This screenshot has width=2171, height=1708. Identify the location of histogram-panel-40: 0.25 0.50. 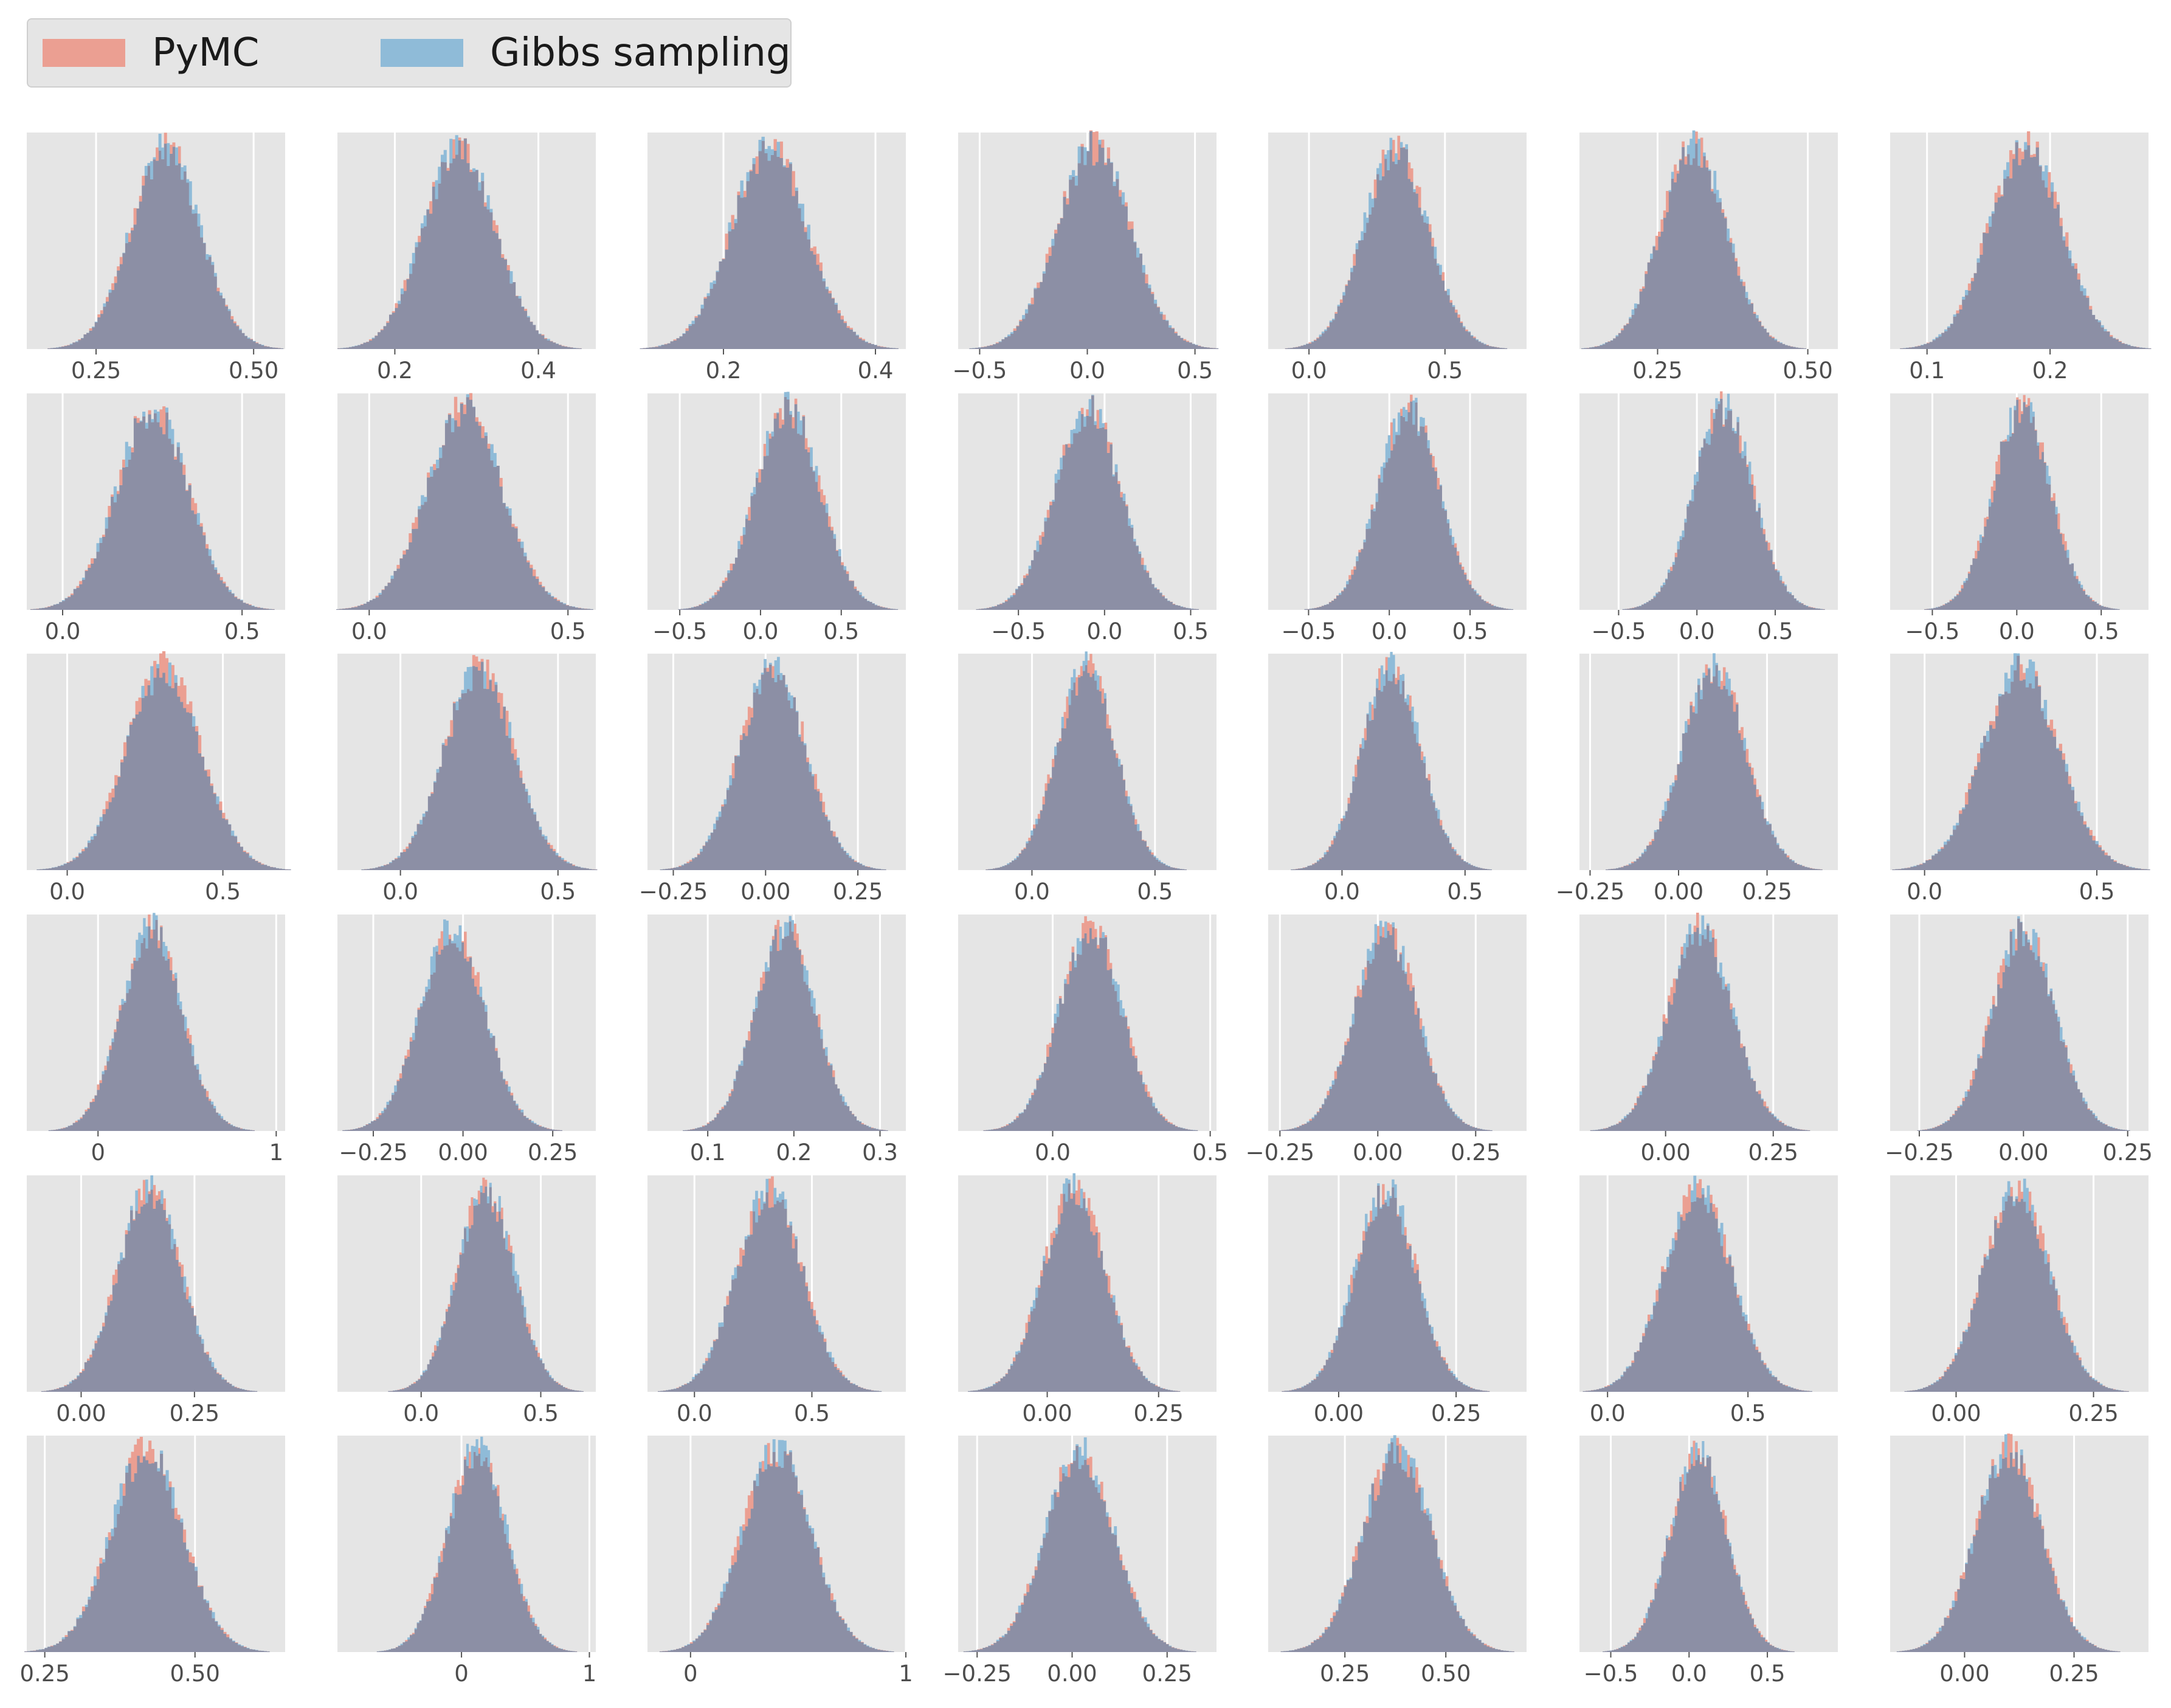
(1397, 1561).